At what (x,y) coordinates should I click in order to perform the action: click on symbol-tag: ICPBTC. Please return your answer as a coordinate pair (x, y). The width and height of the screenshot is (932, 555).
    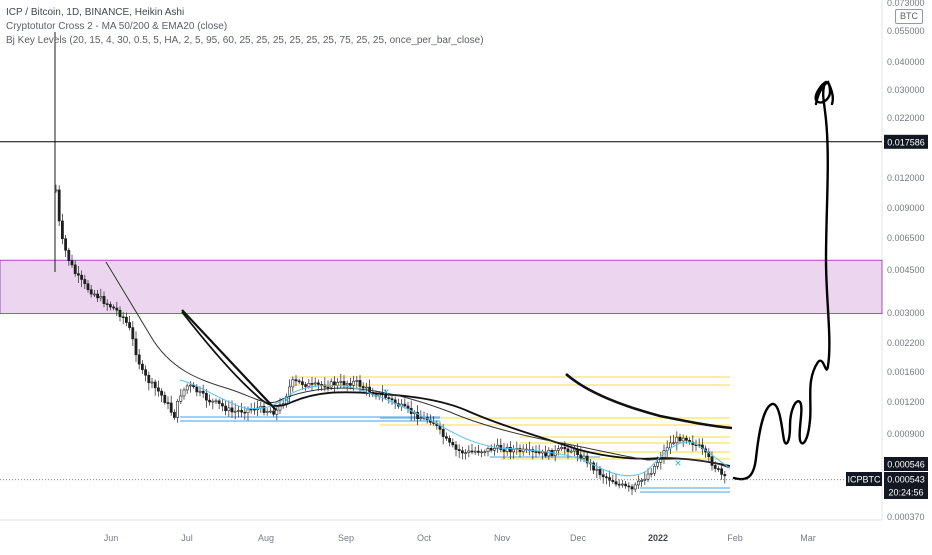
    Looking at the image, I should click on (864, 480).